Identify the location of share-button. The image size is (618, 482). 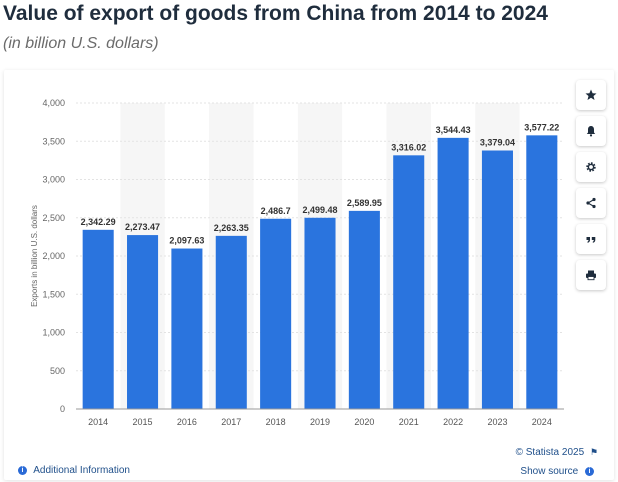
(591, 203).